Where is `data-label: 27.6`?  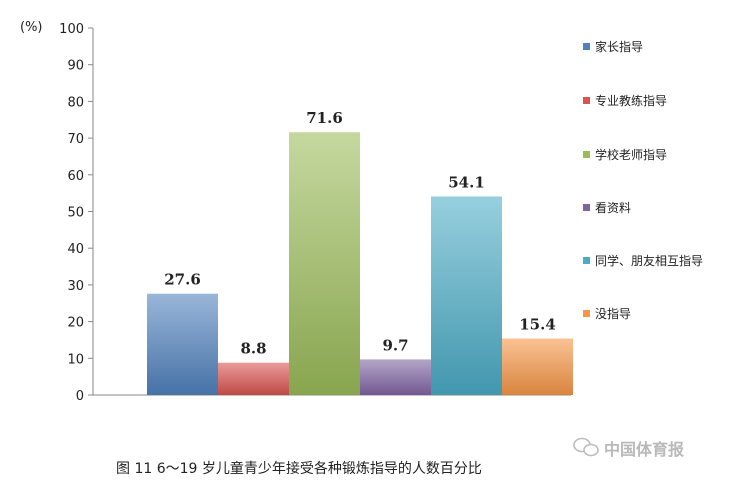 data-label: 27.6 is located at coordinates (182, 280).